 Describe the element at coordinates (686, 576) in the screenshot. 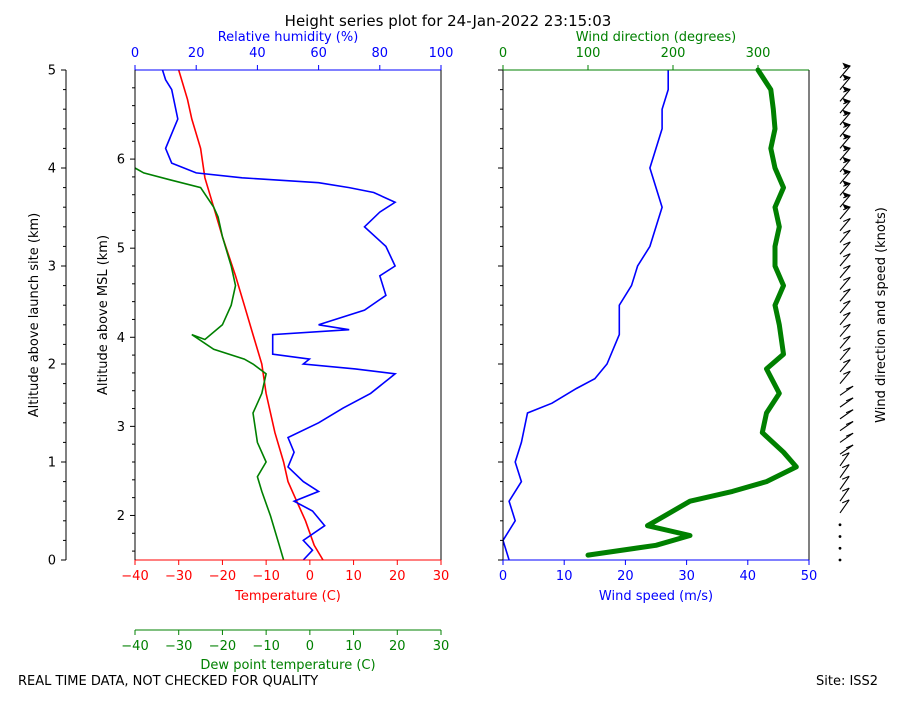

I see `wind-speed-tick-label: 30` at that location.